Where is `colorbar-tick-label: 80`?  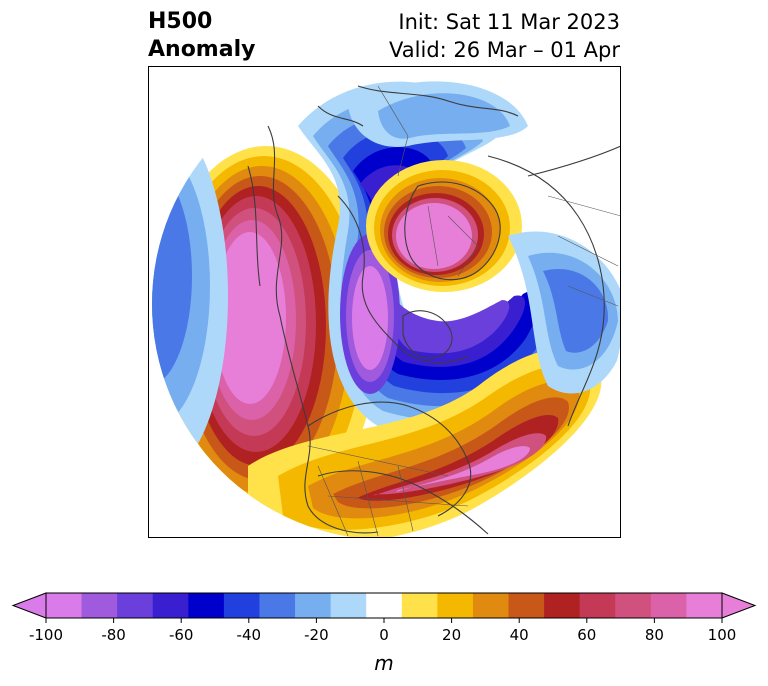
colorbar-tick-label: 80 is located at coordinates (654, 635).